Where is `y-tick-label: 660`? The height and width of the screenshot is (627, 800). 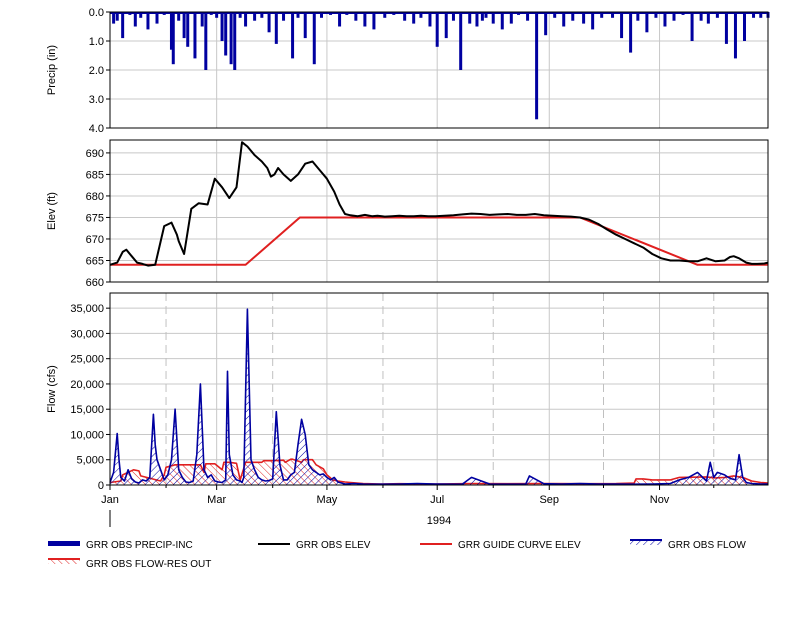
y-tick-label: 660 is located at coordinates (95, 283).